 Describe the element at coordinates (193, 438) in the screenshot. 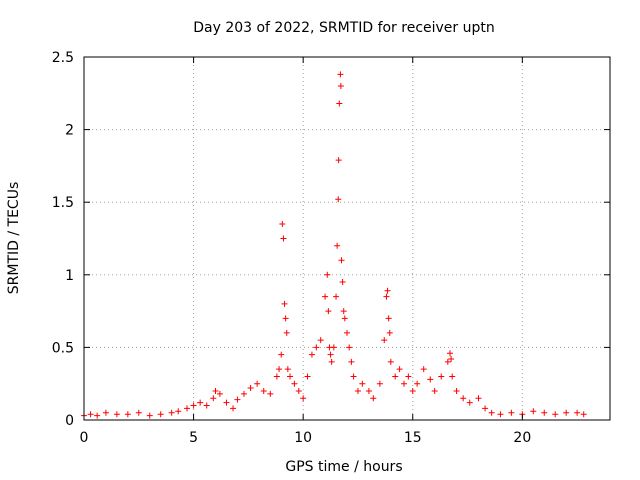

I see `x-tick-label: 5` at that location.